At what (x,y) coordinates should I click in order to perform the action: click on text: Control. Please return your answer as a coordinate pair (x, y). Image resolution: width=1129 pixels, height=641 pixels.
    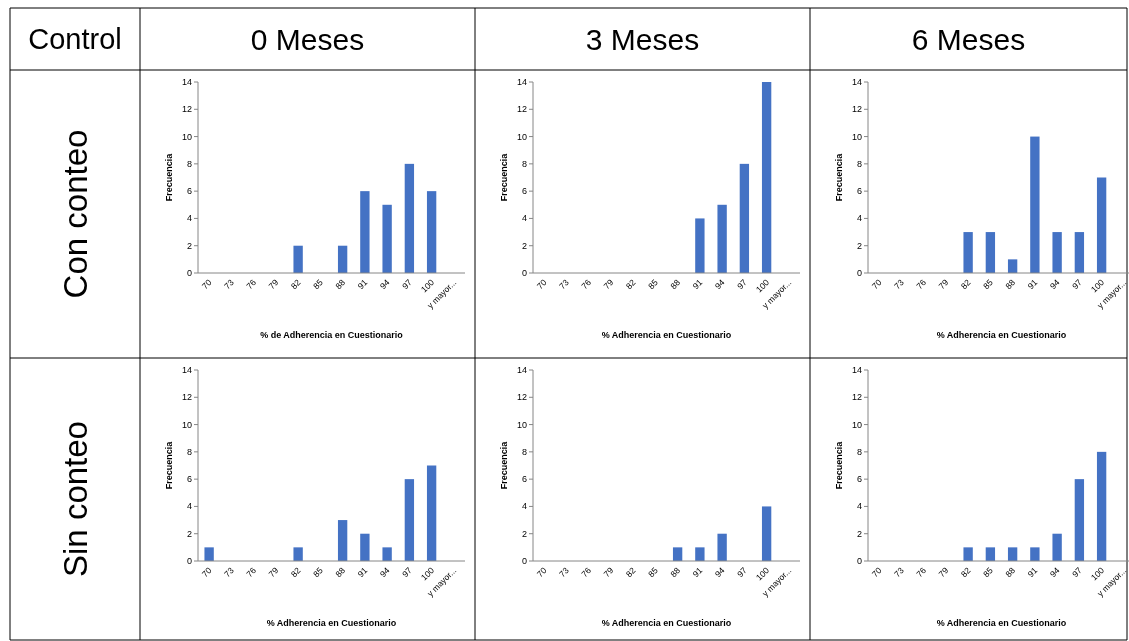
    Looking at the image, I should click on (75, 39).